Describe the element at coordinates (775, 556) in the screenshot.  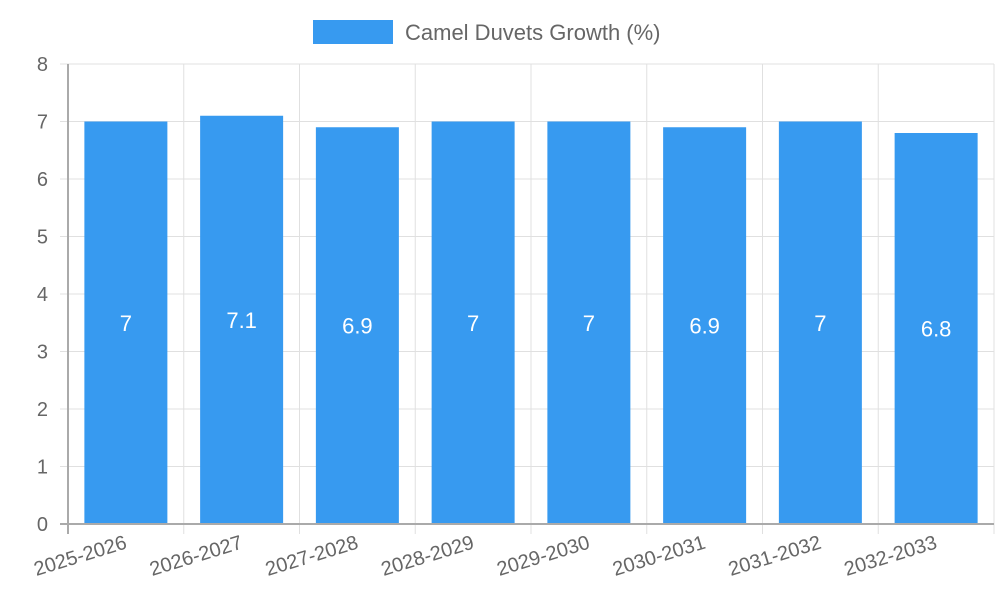
I see `x-tick-label: 2031-2032` at that location.